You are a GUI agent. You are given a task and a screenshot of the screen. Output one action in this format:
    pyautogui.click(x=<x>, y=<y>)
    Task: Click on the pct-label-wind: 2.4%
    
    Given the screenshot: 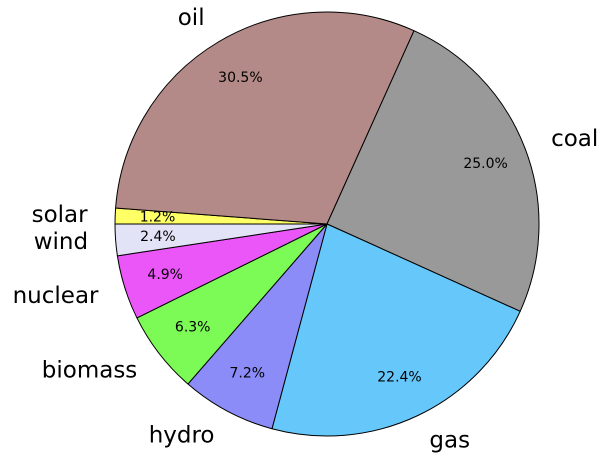 What is the action you would take?
    pyautogui.click(x=158, y=237)
    